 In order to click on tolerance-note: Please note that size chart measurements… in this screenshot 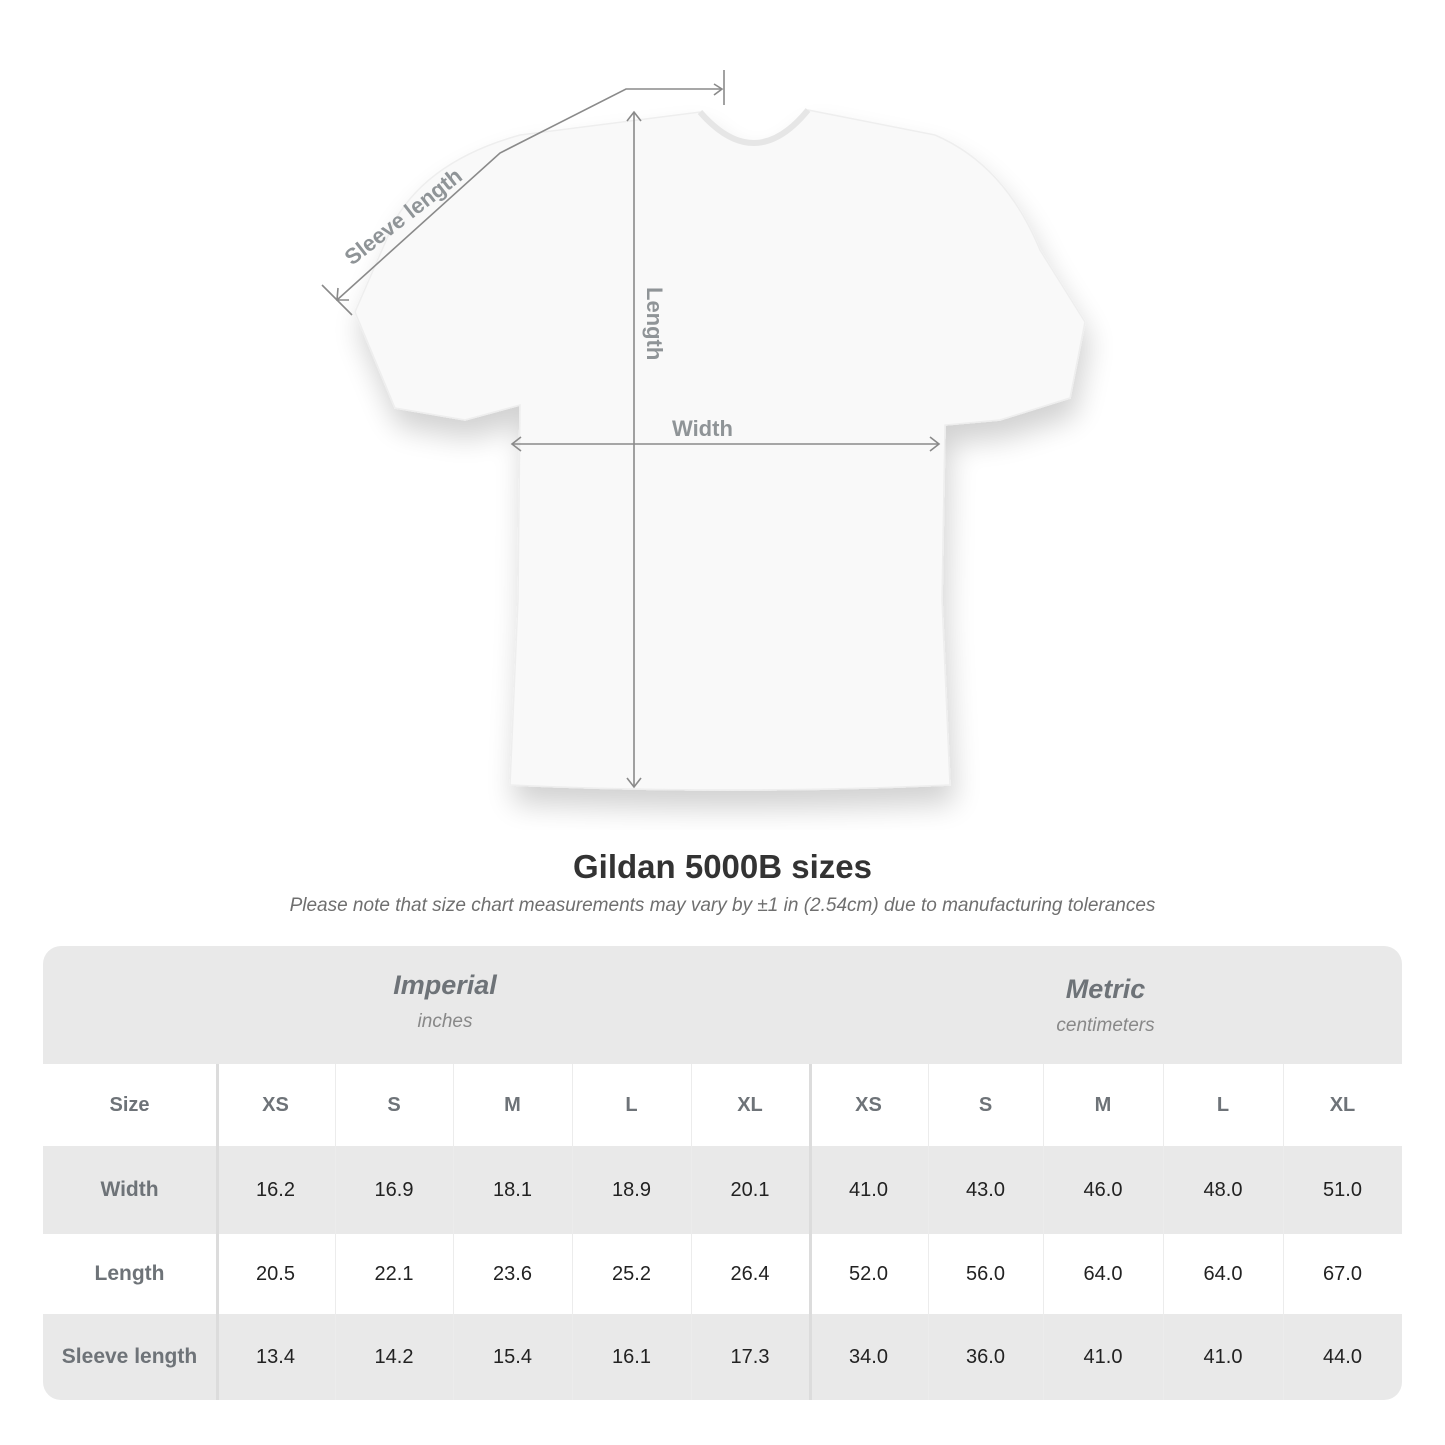, I will do `click(722, 905)`.